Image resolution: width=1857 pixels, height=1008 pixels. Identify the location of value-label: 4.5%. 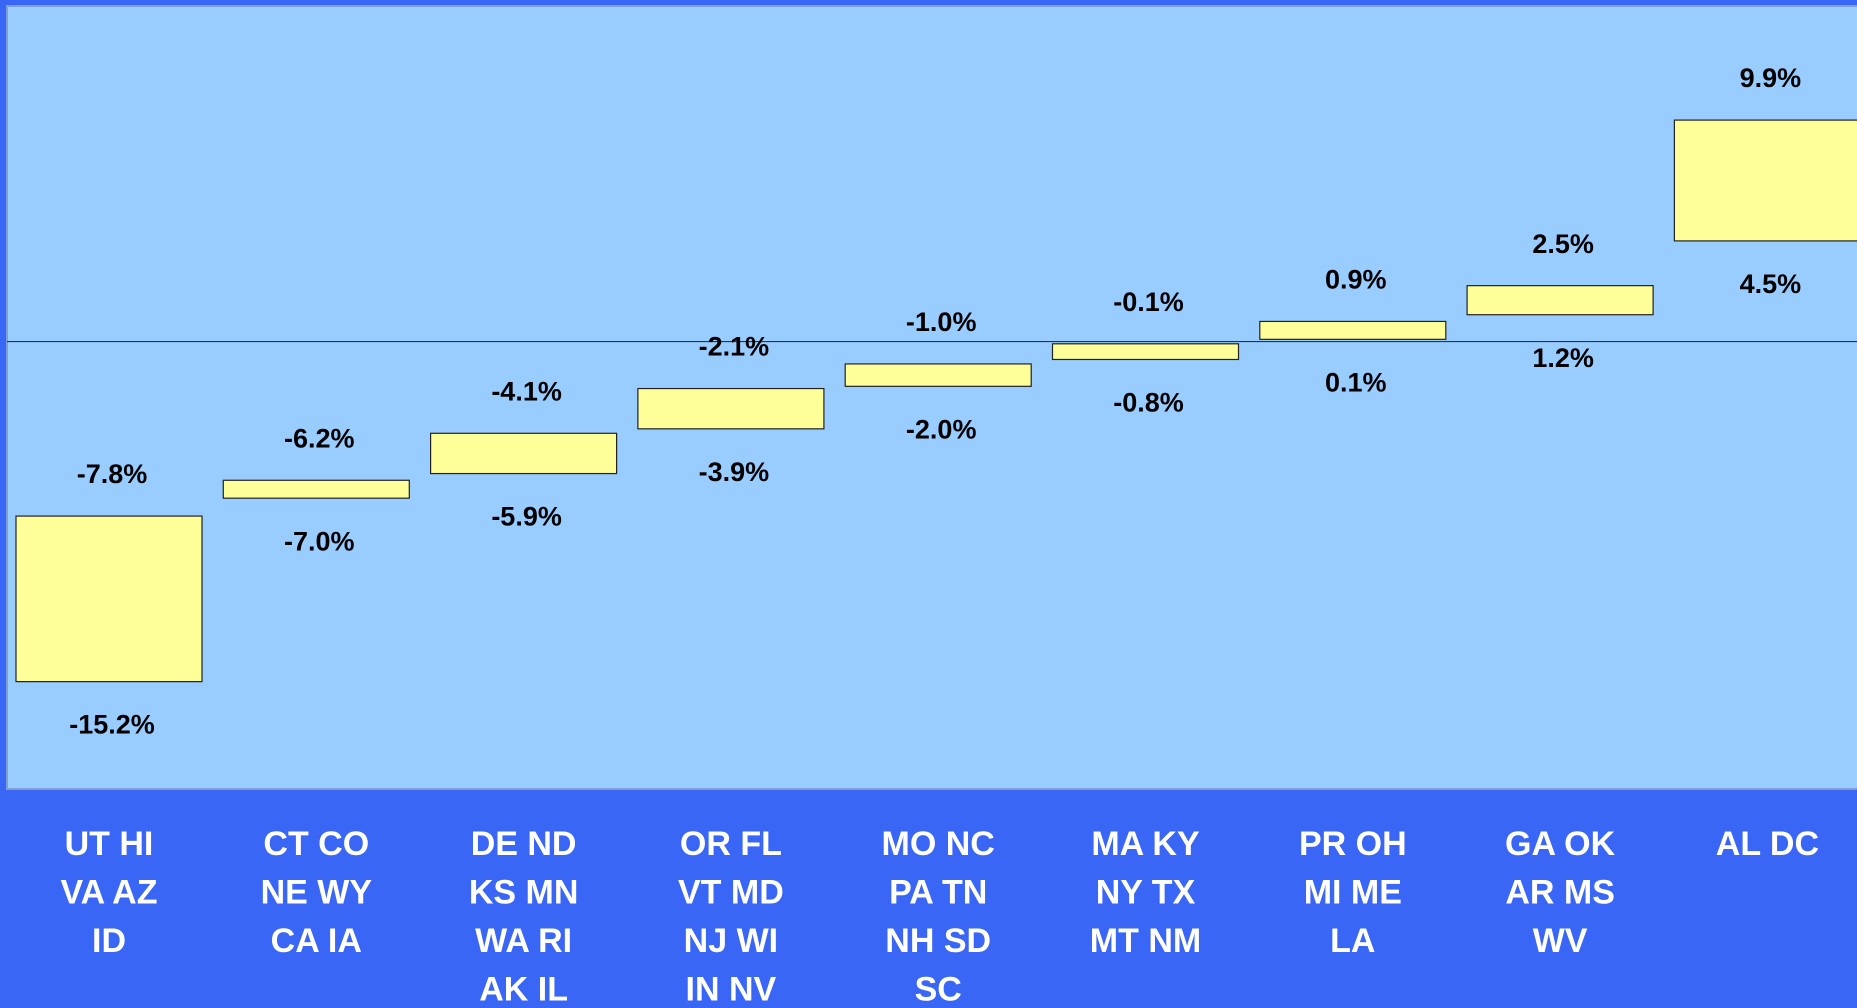
(1771, 284).